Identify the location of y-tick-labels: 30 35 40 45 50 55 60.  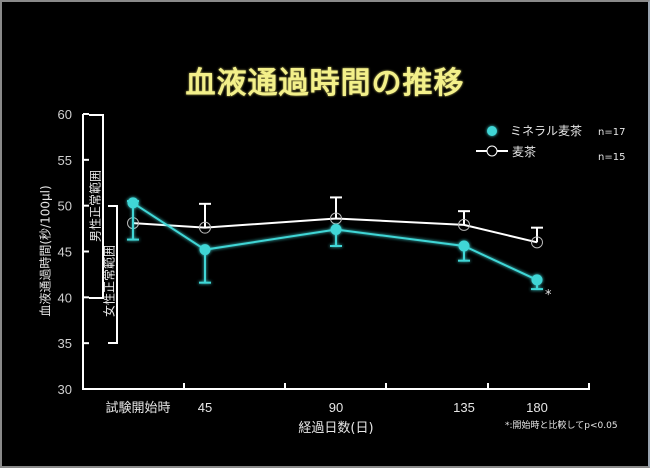
(73, 252).